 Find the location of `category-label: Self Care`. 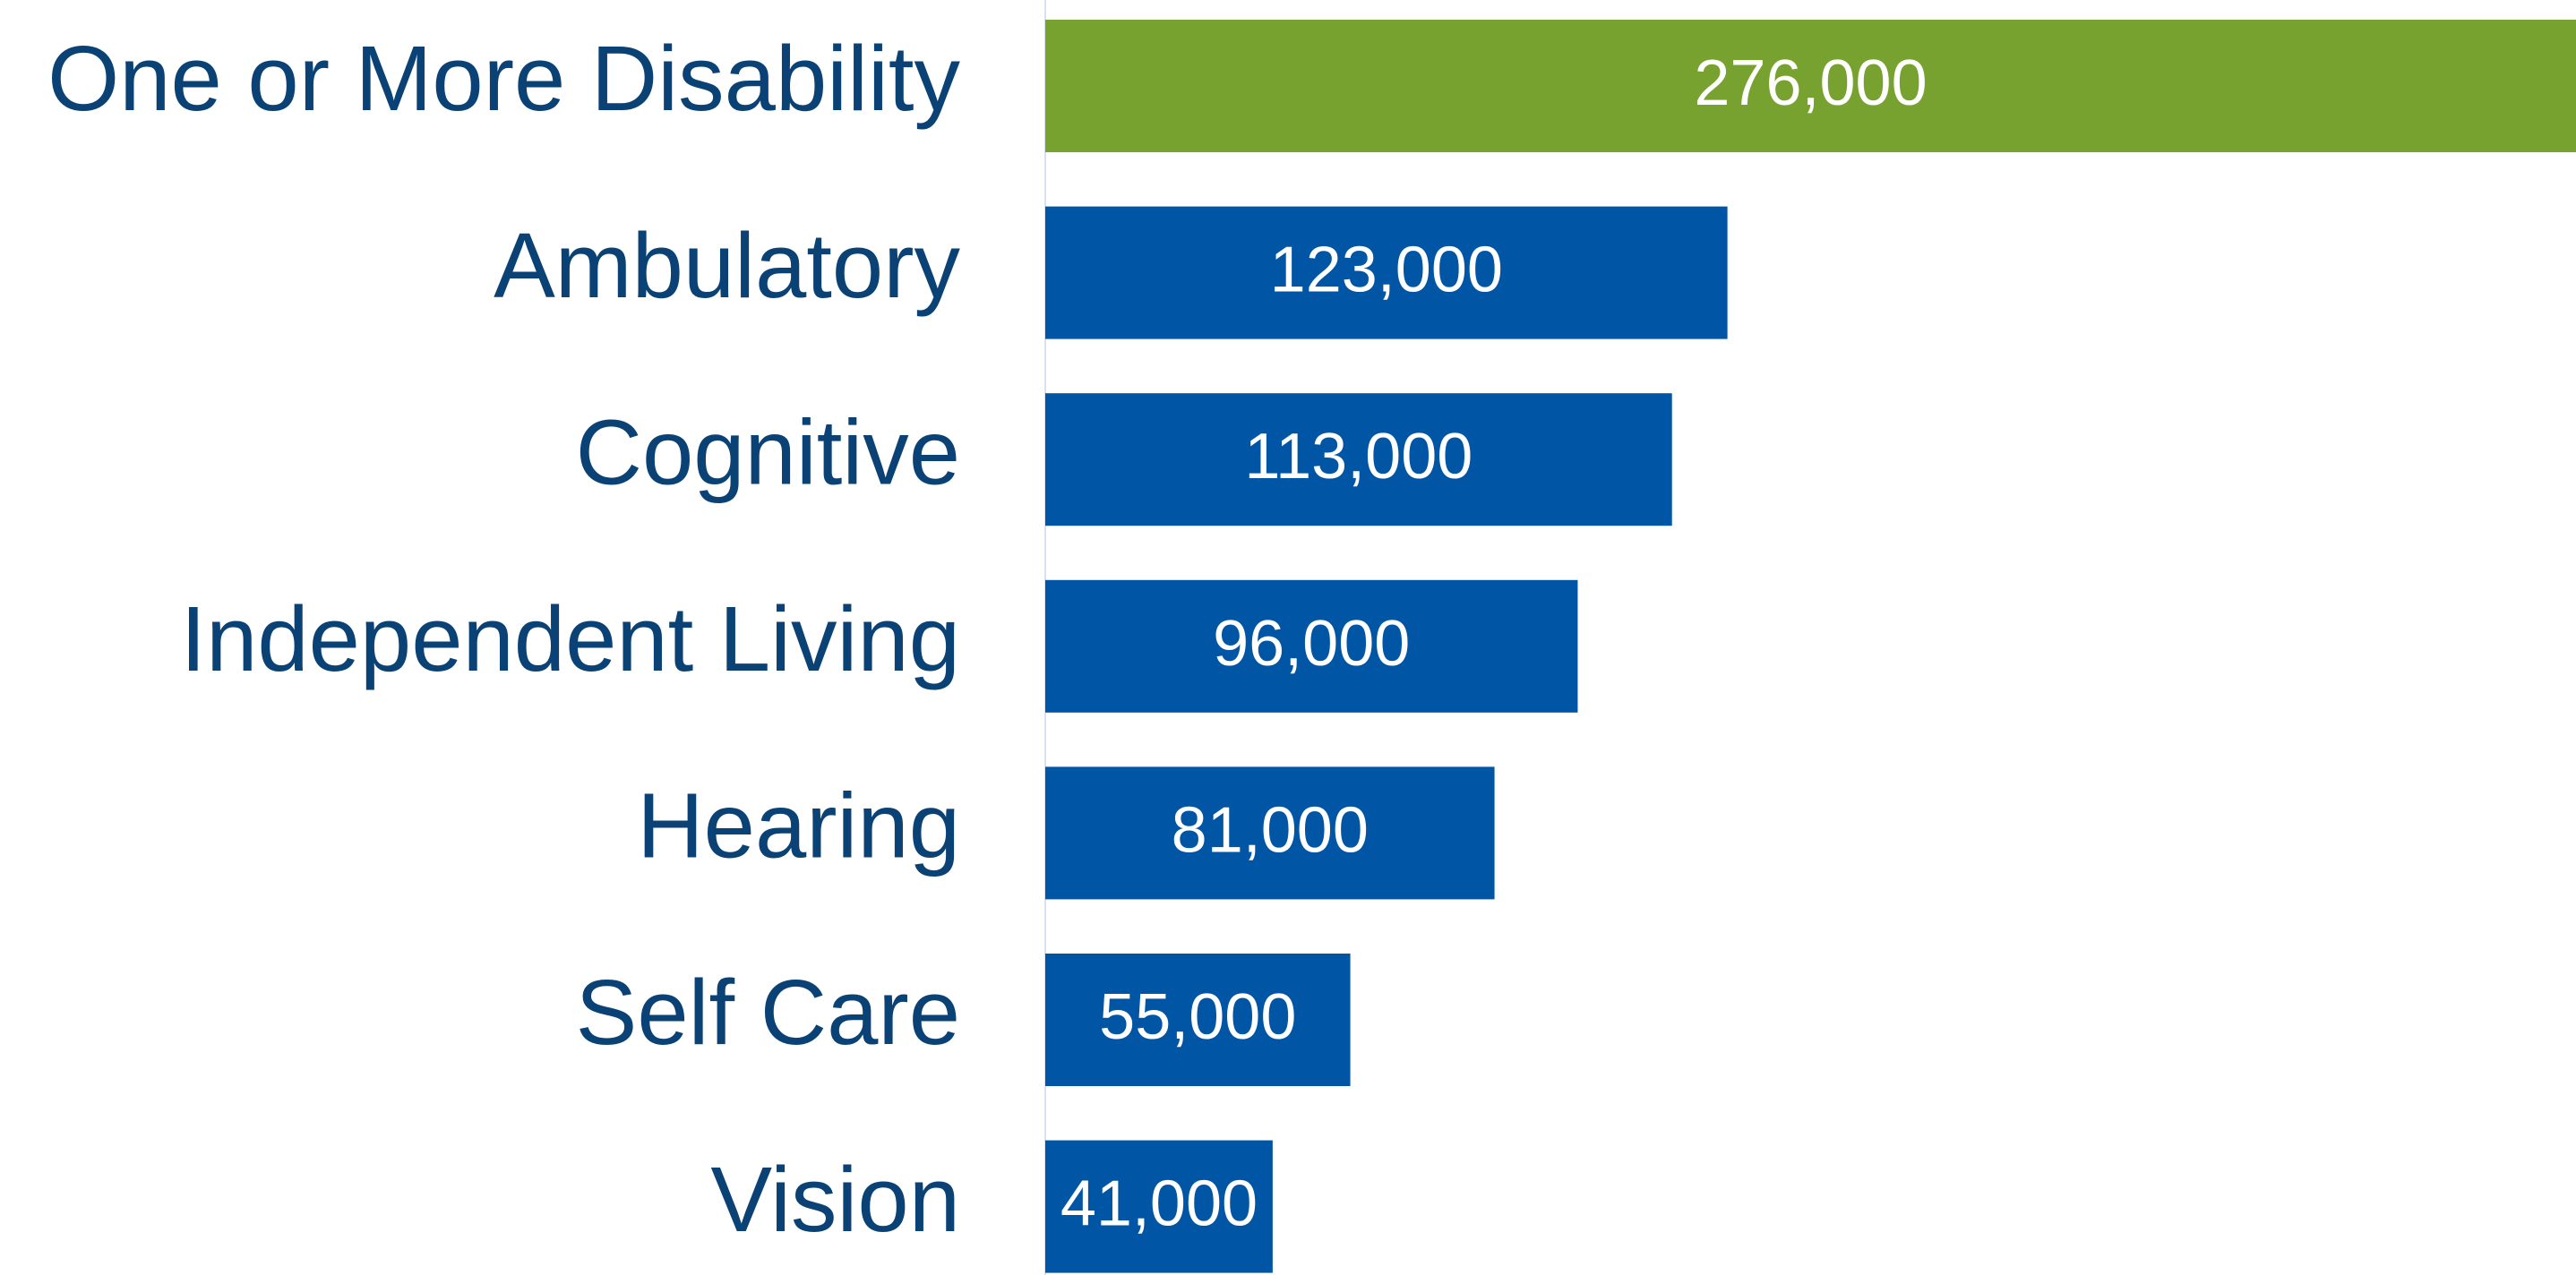

category-label: Self Care is located at coordinates (768, 1013).